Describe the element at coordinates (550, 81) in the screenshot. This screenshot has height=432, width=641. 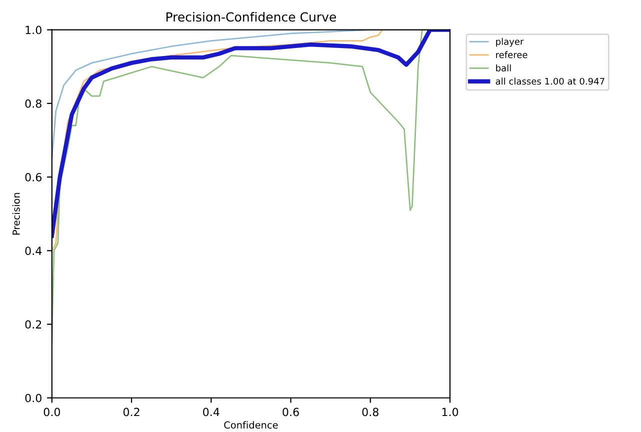
I see `legend-label: all classes 1.00 at 0.947` at that location.